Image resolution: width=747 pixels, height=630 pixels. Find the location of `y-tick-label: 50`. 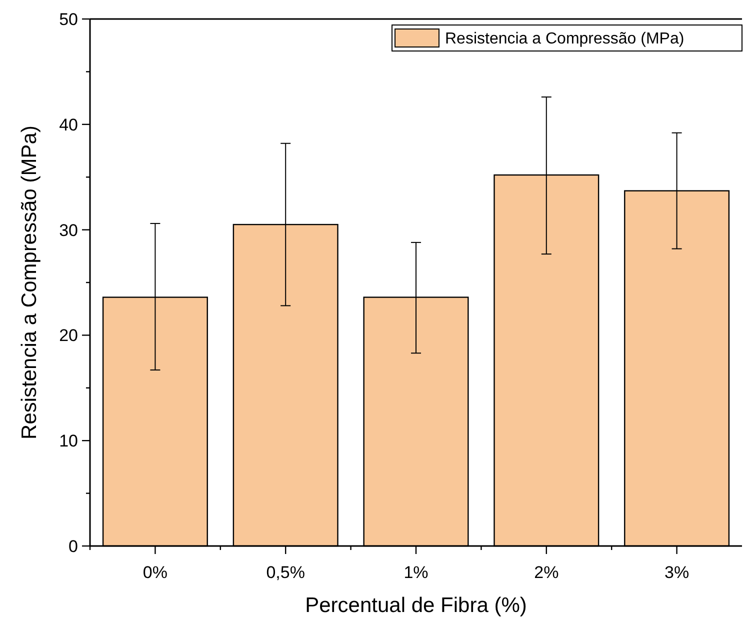

y-tick-label: 50 is located at coordinates (68, 19).